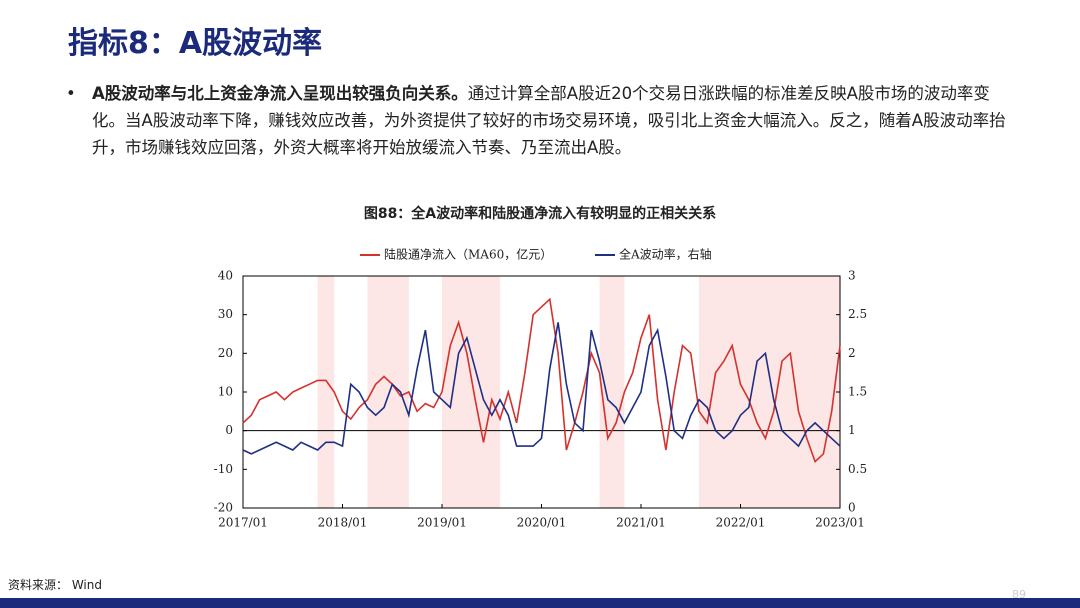 The height and width of the screenshot is (608, 1080). Describe the element at coordinates (840, 523) in the screenshot. I see `x-tick-label: 2023/01` at that location.